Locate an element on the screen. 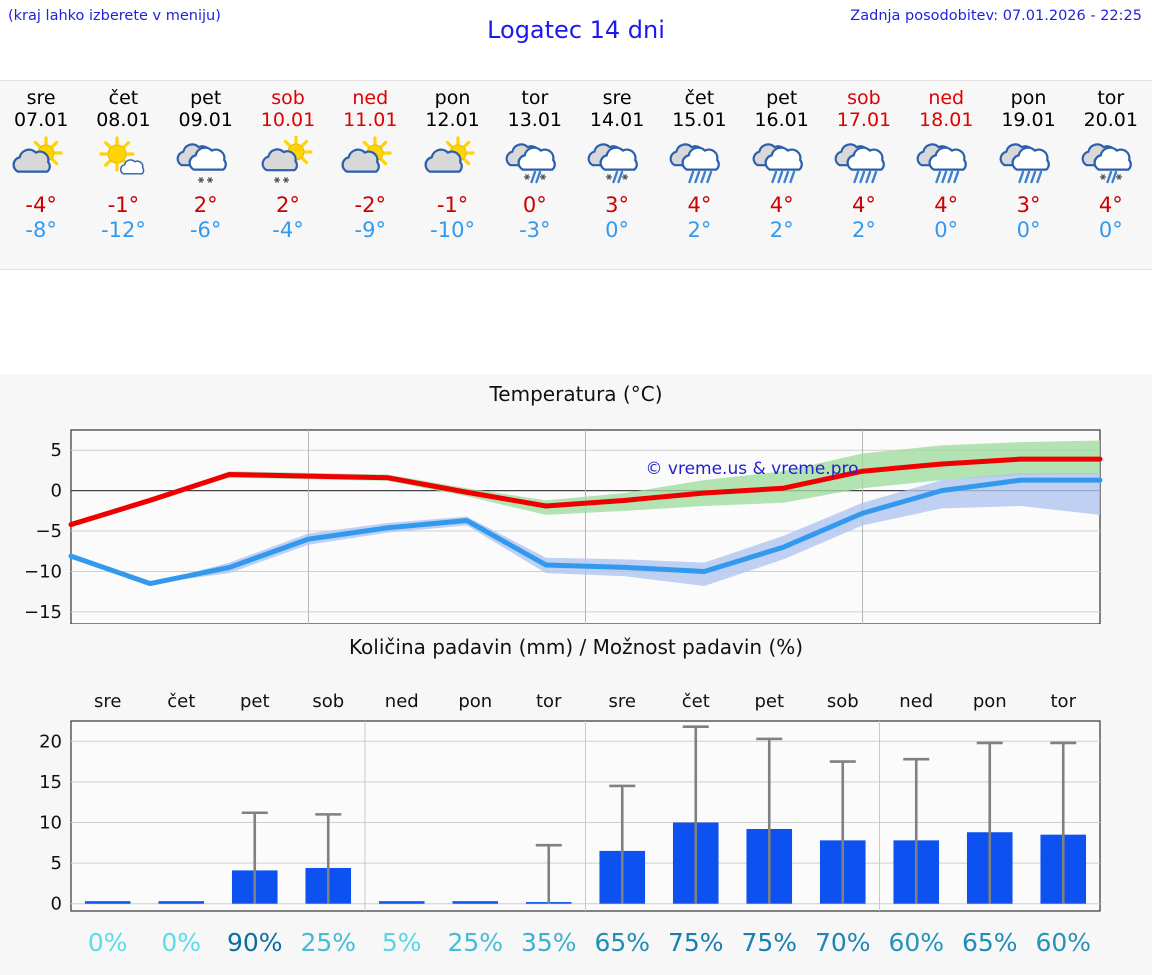 This screenshot has width=1152, height=975. forecast-day-column: sob 10.01 2° -4° is located at coordinates (288, 175).